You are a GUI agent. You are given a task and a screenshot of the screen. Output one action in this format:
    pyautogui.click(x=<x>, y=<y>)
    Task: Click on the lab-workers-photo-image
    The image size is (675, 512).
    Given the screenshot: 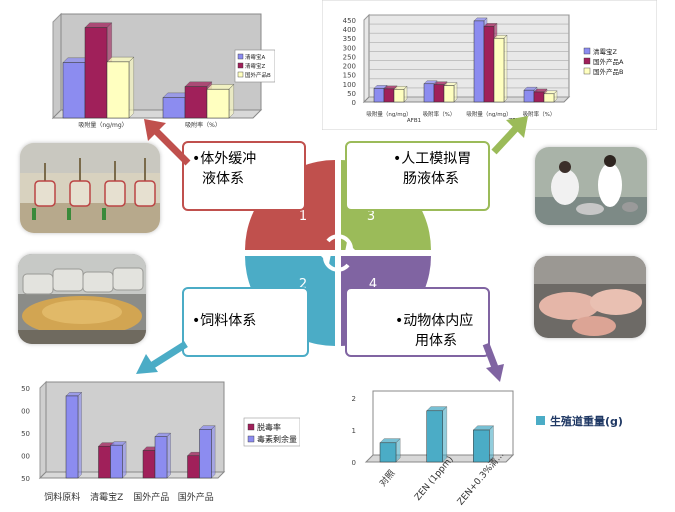 What is the action you would take?
    pyautogui.click(x=591, y=186)
    